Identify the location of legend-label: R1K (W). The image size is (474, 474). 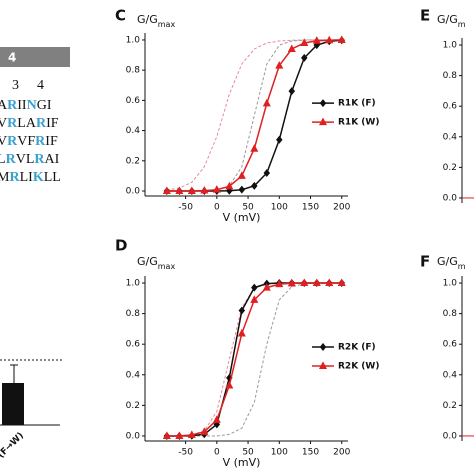
(358, 123).